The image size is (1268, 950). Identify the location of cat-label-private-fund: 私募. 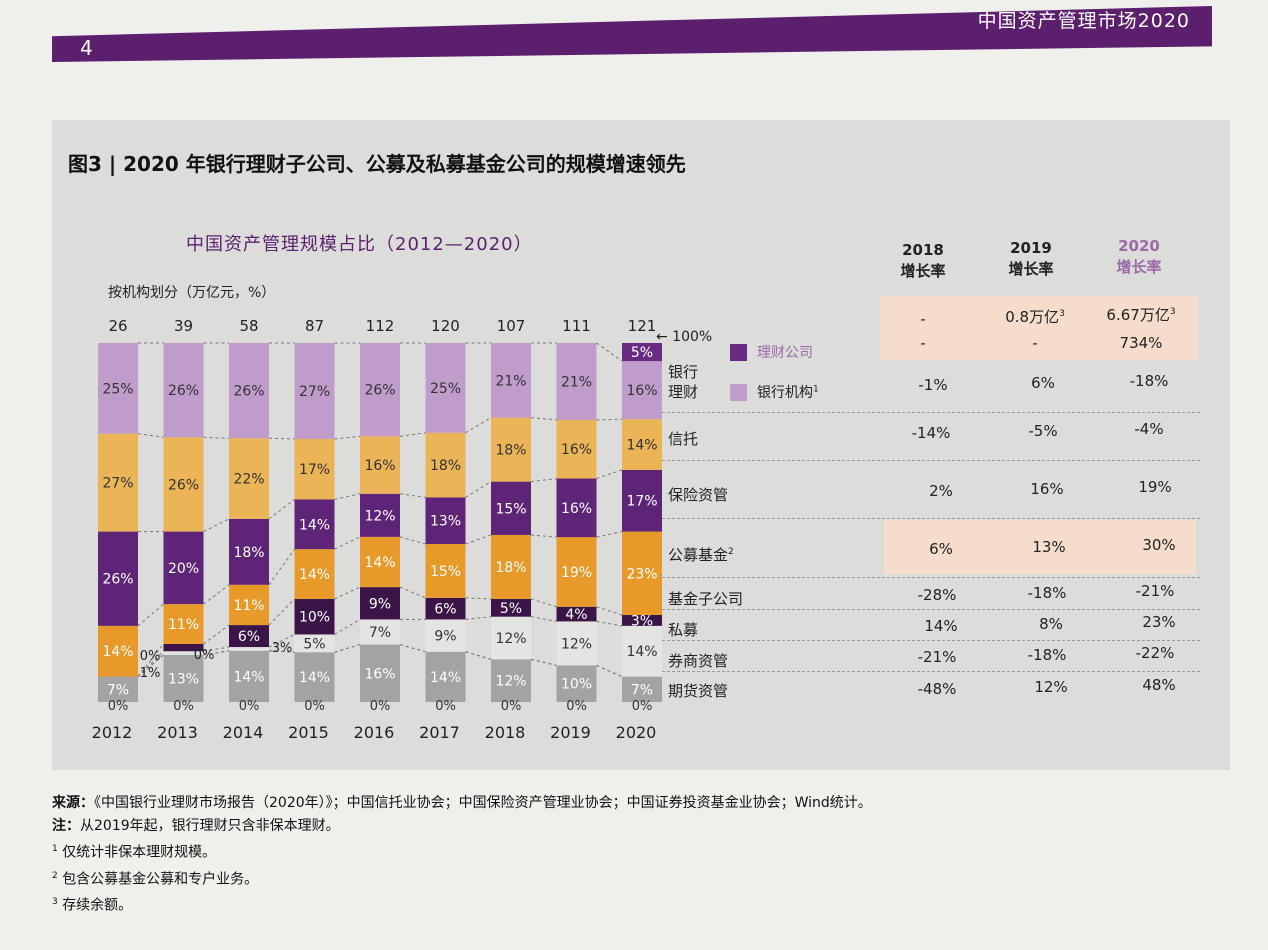
(683, 630).